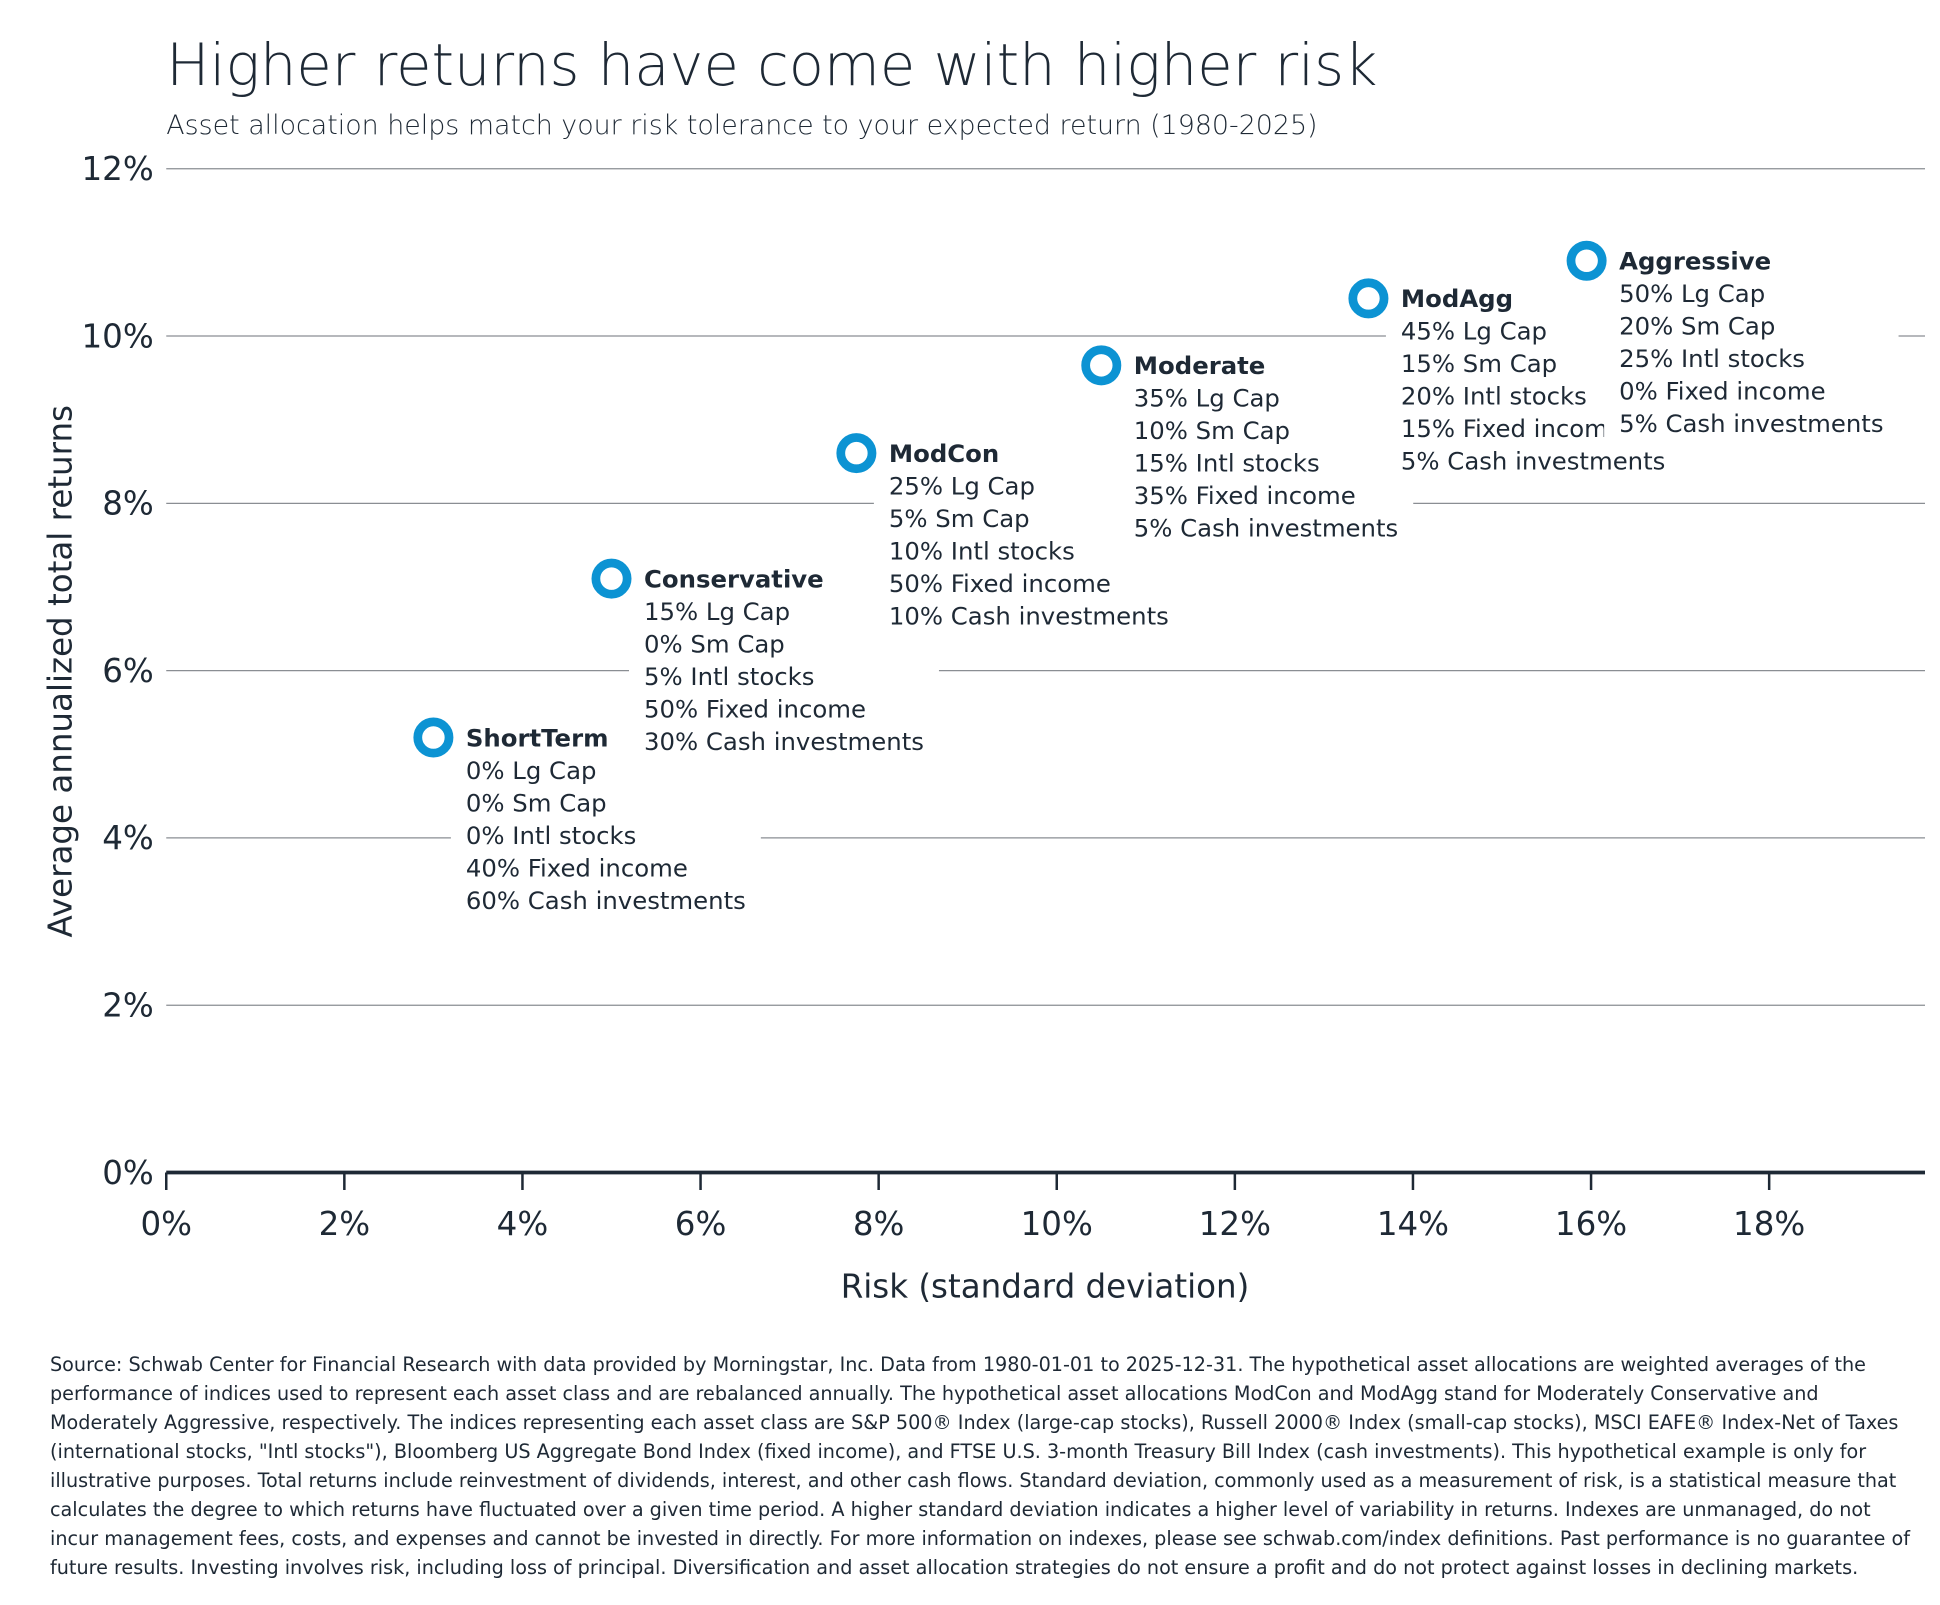 The height and width of the screenshot is (1605, 1940). I want to click on point-detail: 20% Intl stocks, so click(1494, 396).